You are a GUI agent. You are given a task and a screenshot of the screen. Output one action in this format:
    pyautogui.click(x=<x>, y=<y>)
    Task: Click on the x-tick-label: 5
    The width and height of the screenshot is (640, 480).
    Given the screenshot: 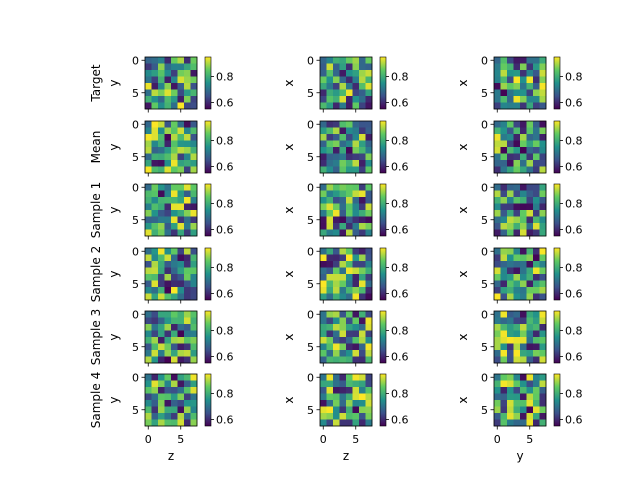 What is the action you would take?
    pyautogui.click(x=355, y=439)
    